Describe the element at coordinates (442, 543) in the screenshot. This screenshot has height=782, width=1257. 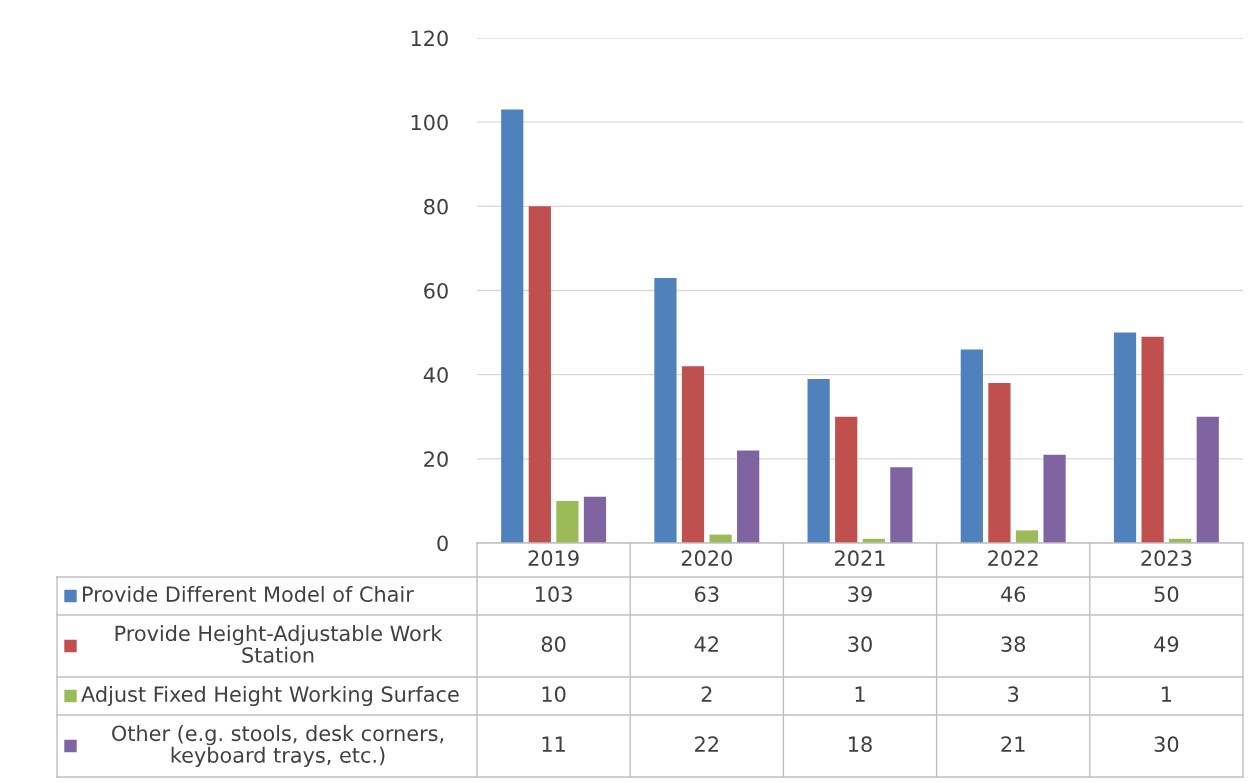
I see `y-tick-label: 0` at that location.